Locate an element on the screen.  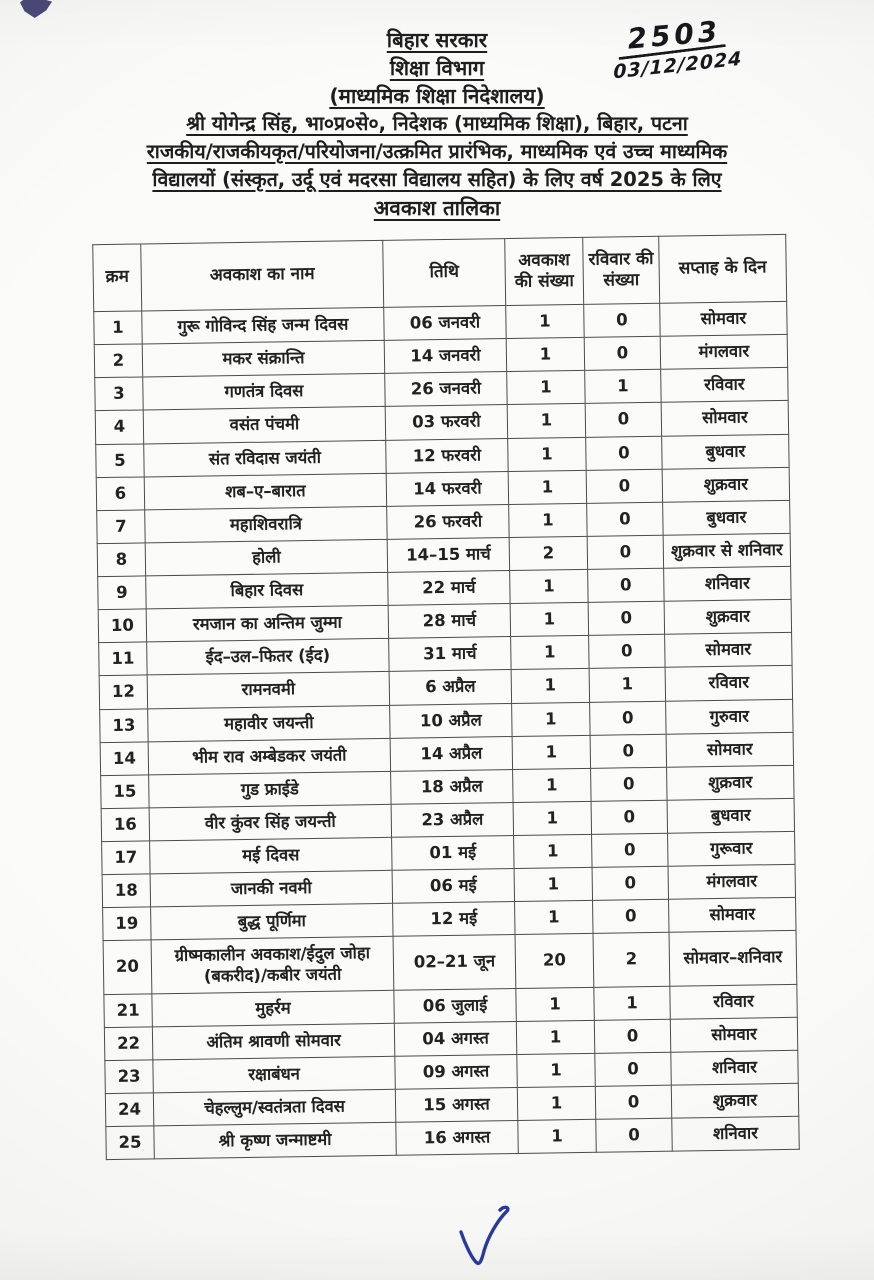
table-title-text: अवकाश तालिका is located at coordinates (437, 208).